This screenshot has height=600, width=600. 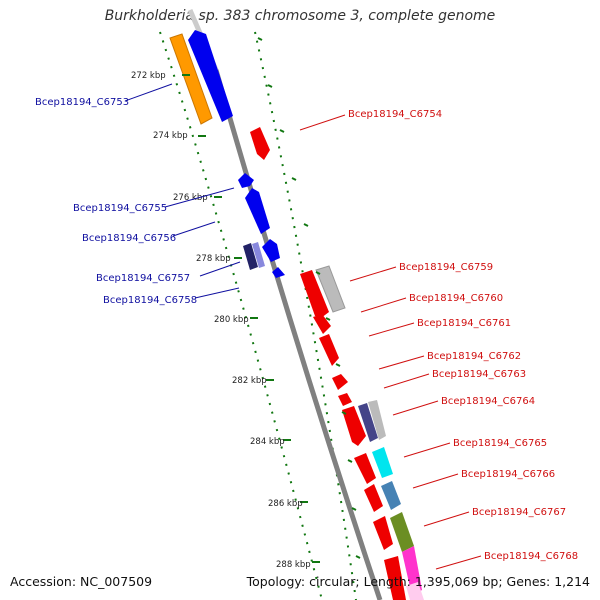 What do you see at coordinates (82, 102) in the screenshot?
I see `gene-label-C6753: Bcep18194_C6753` at bounding box center [82, 102].